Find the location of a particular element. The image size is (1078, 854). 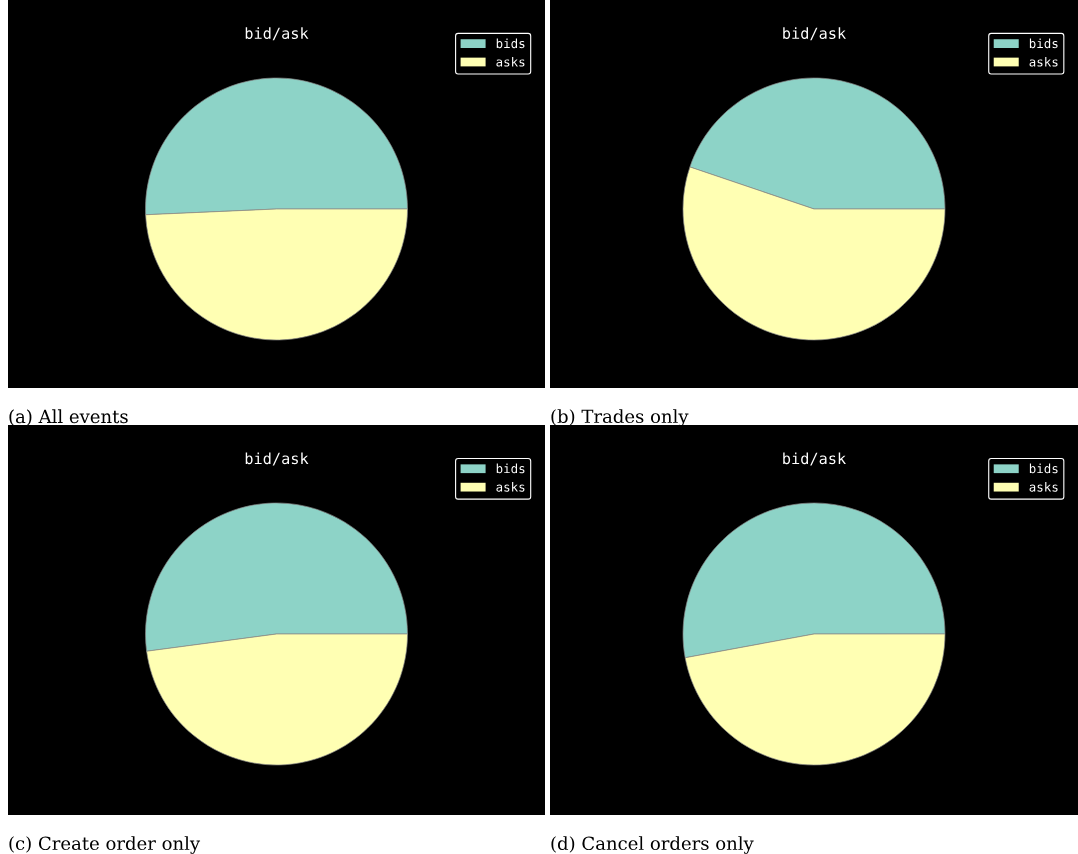

text: (d) Cancel orders only is located at coordinates (652, 845).